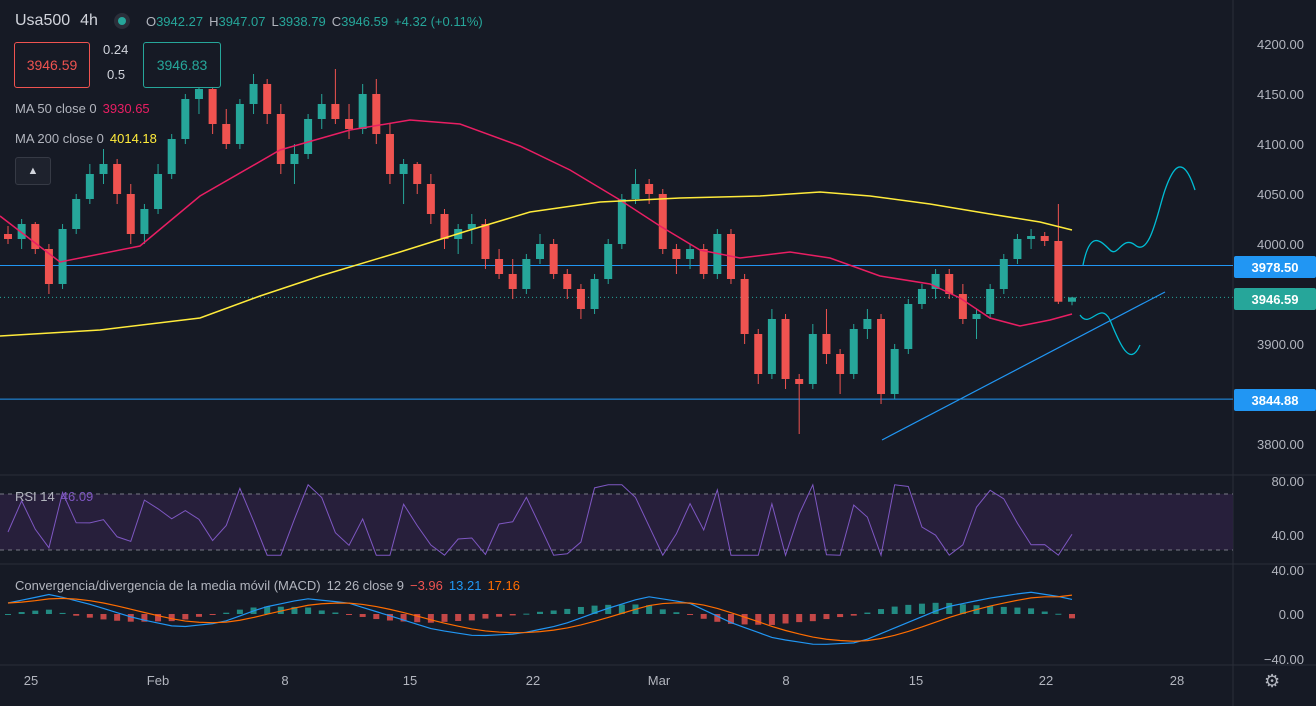 Image resolution: width=1316 pixels, height=706 pixels. Describe the element at coordinates (1272, 681) in the screenshot. I see `gear-icon: ⚙` at that location.